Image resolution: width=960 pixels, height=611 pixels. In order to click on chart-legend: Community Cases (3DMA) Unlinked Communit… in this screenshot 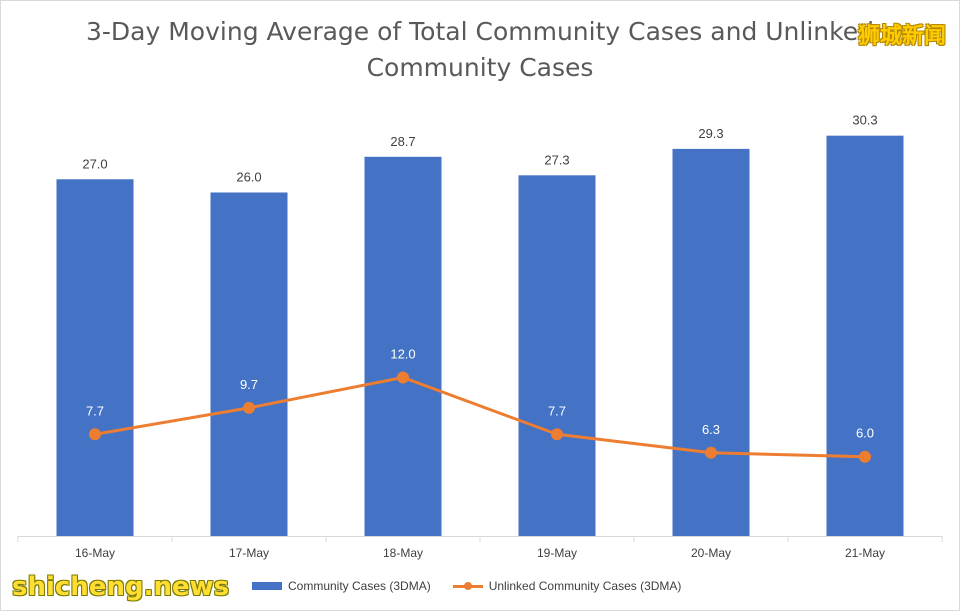, I will do `click(477, 586)`.